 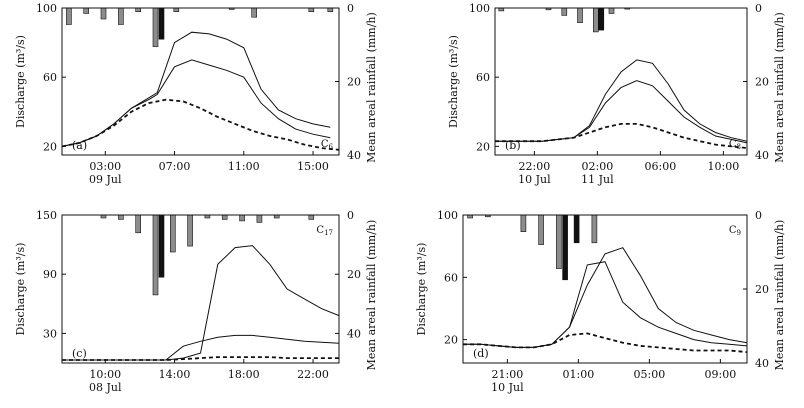 What do you see at coordinates (79, 145) in the screenshot?
I see `panel-label: (a)` at bounding box center [79, 145].